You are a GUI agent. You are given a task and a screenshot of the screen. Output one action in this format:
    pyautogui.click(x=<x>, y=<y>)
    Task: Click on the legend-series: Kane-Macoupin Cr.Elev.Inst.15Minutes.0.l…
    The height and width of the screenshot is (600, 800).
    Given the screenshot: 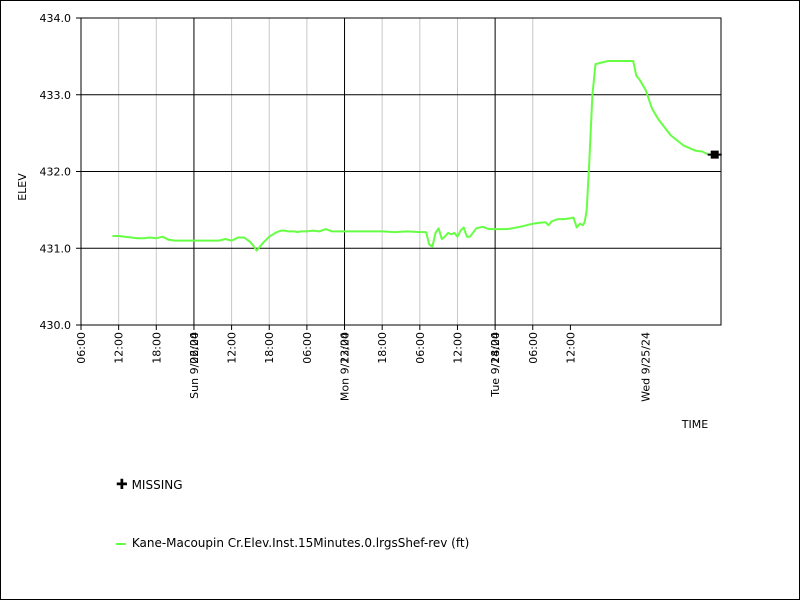 What is the action you would take?
    pyautogui.click(x=292, y=543)
    